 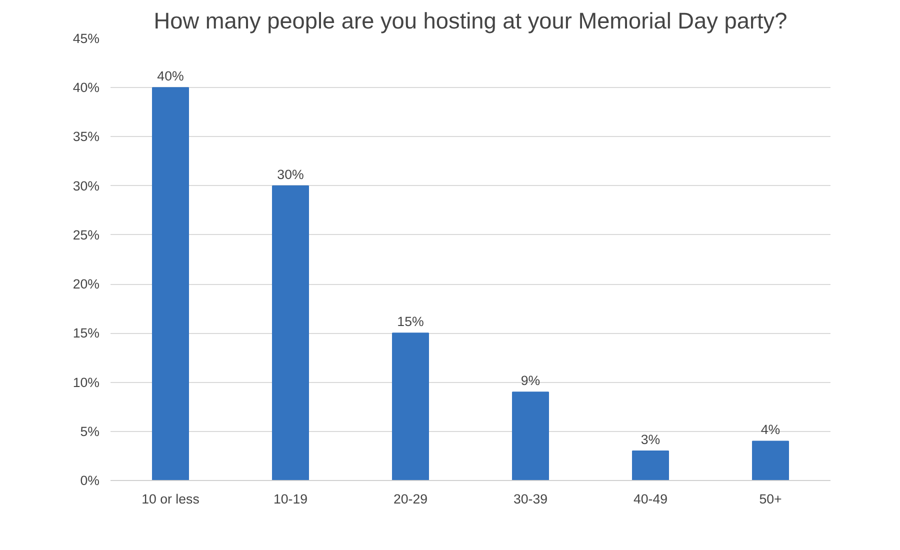 I want to click on y-tick-label: 45%, so click(x=86, y=38).